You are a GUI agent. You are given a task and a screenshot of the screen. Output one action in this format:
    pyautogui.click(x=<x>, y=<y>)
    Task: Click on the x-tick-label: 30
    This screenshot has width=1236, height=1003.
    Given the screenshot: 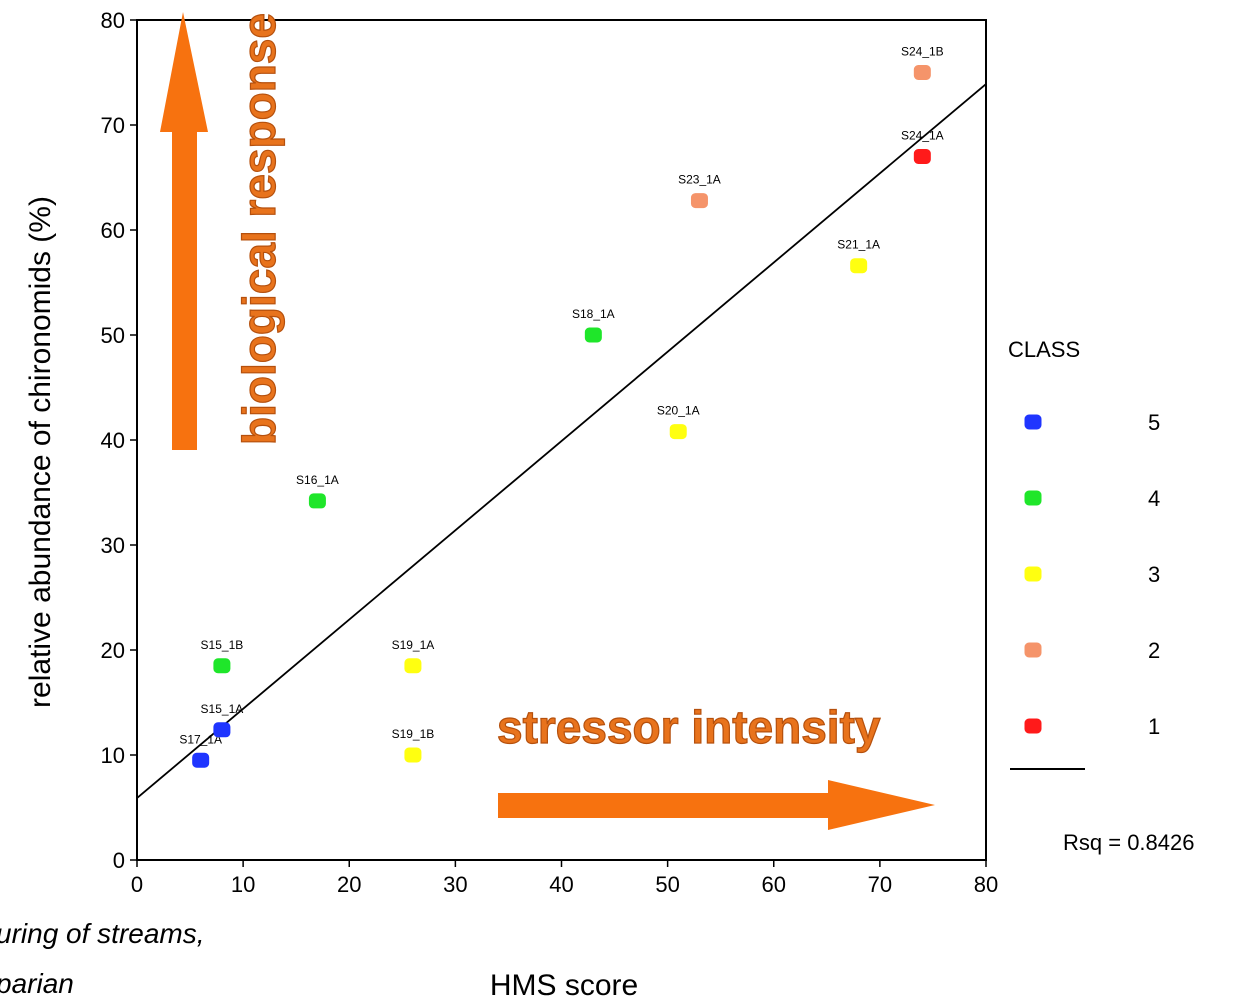 What is the action you would take?
    pyautogui.click(x=455, y=884)
    